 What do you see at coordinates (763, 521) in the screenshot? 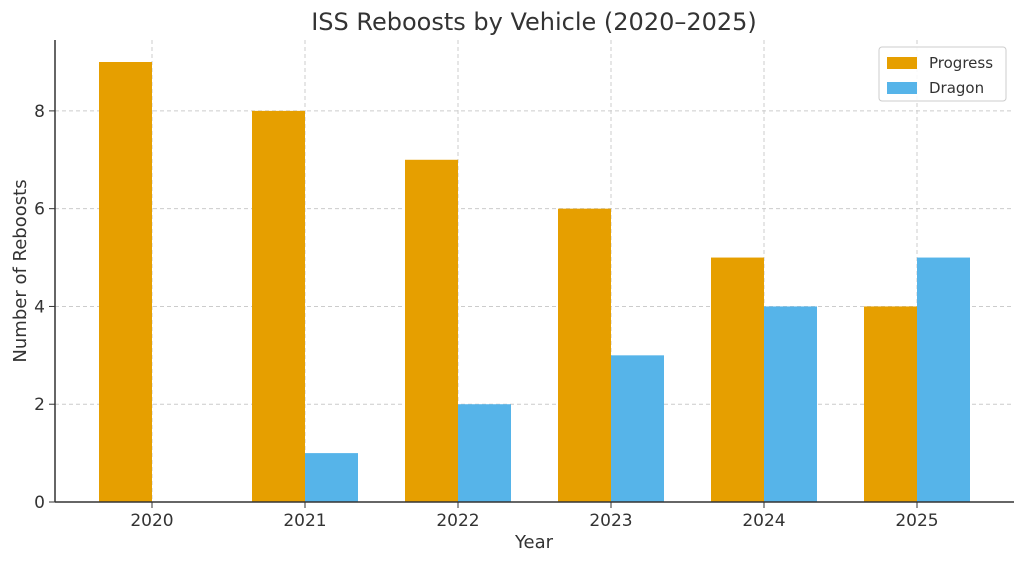
I see `x-tick-label: 2024` at bounding box center [763, 521].